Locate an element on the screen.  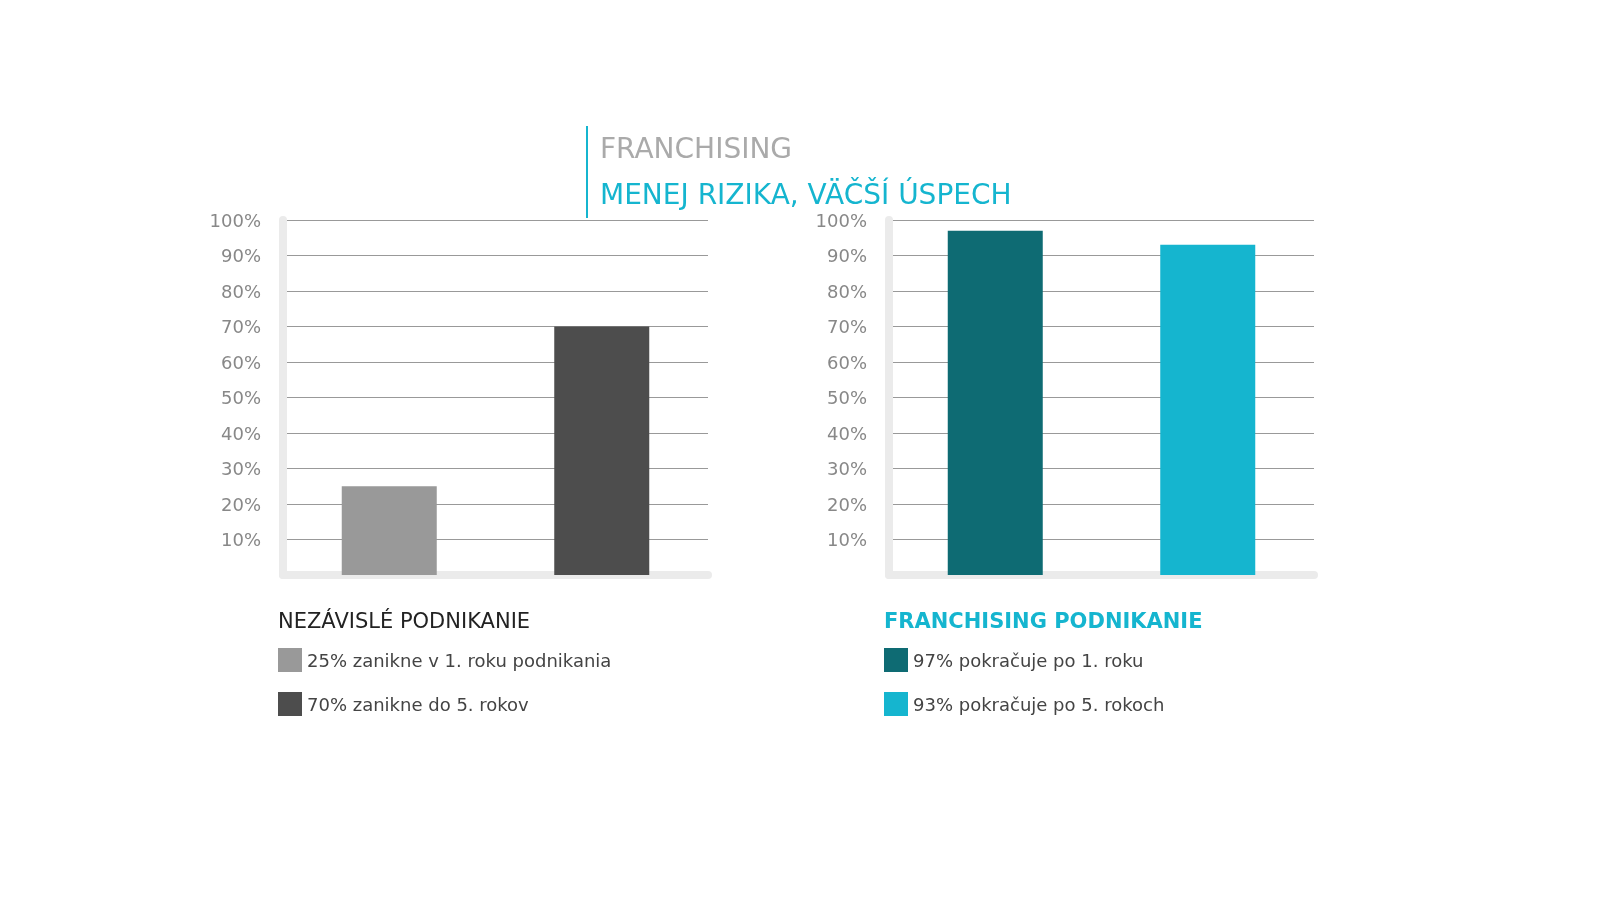
y-tick-label: 100% is located at coordinates (235, 220).